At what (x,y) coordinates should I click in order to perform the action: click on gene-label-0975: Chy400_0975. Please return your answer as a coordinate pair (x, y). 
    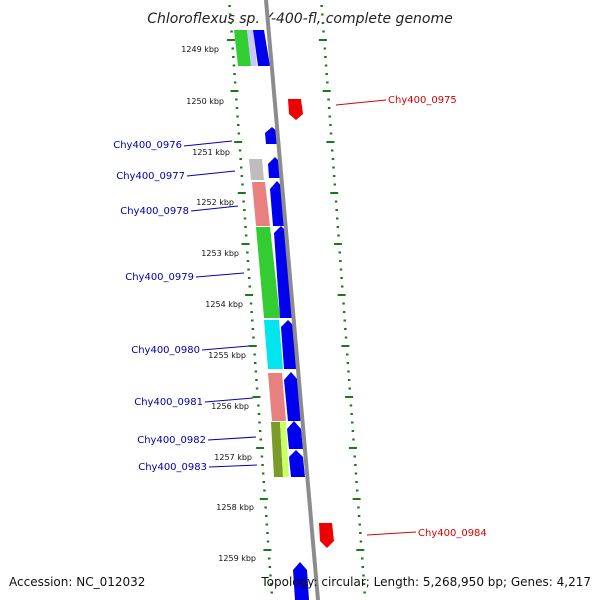
    Looking at the image, I should click on (422, 100).